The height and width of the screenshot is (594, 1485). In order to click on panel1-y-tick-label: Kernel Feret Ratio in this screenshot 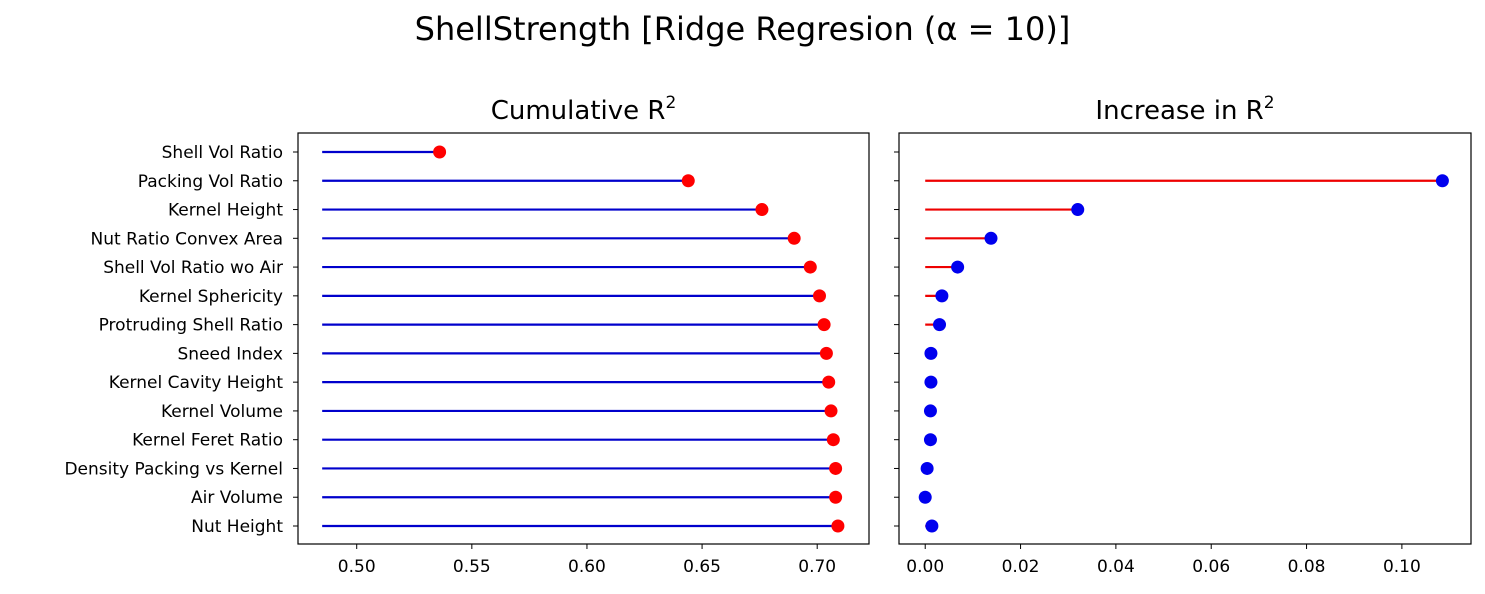, I will do `click(207, 441)`.